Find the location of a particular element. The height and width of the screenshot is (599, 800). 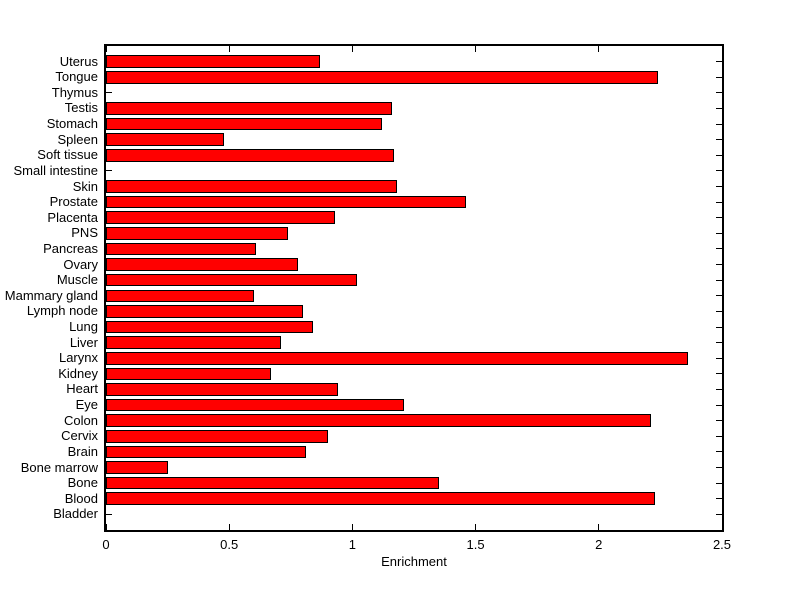

y-axis-label: Cervix is located at coordinates (79, 436).